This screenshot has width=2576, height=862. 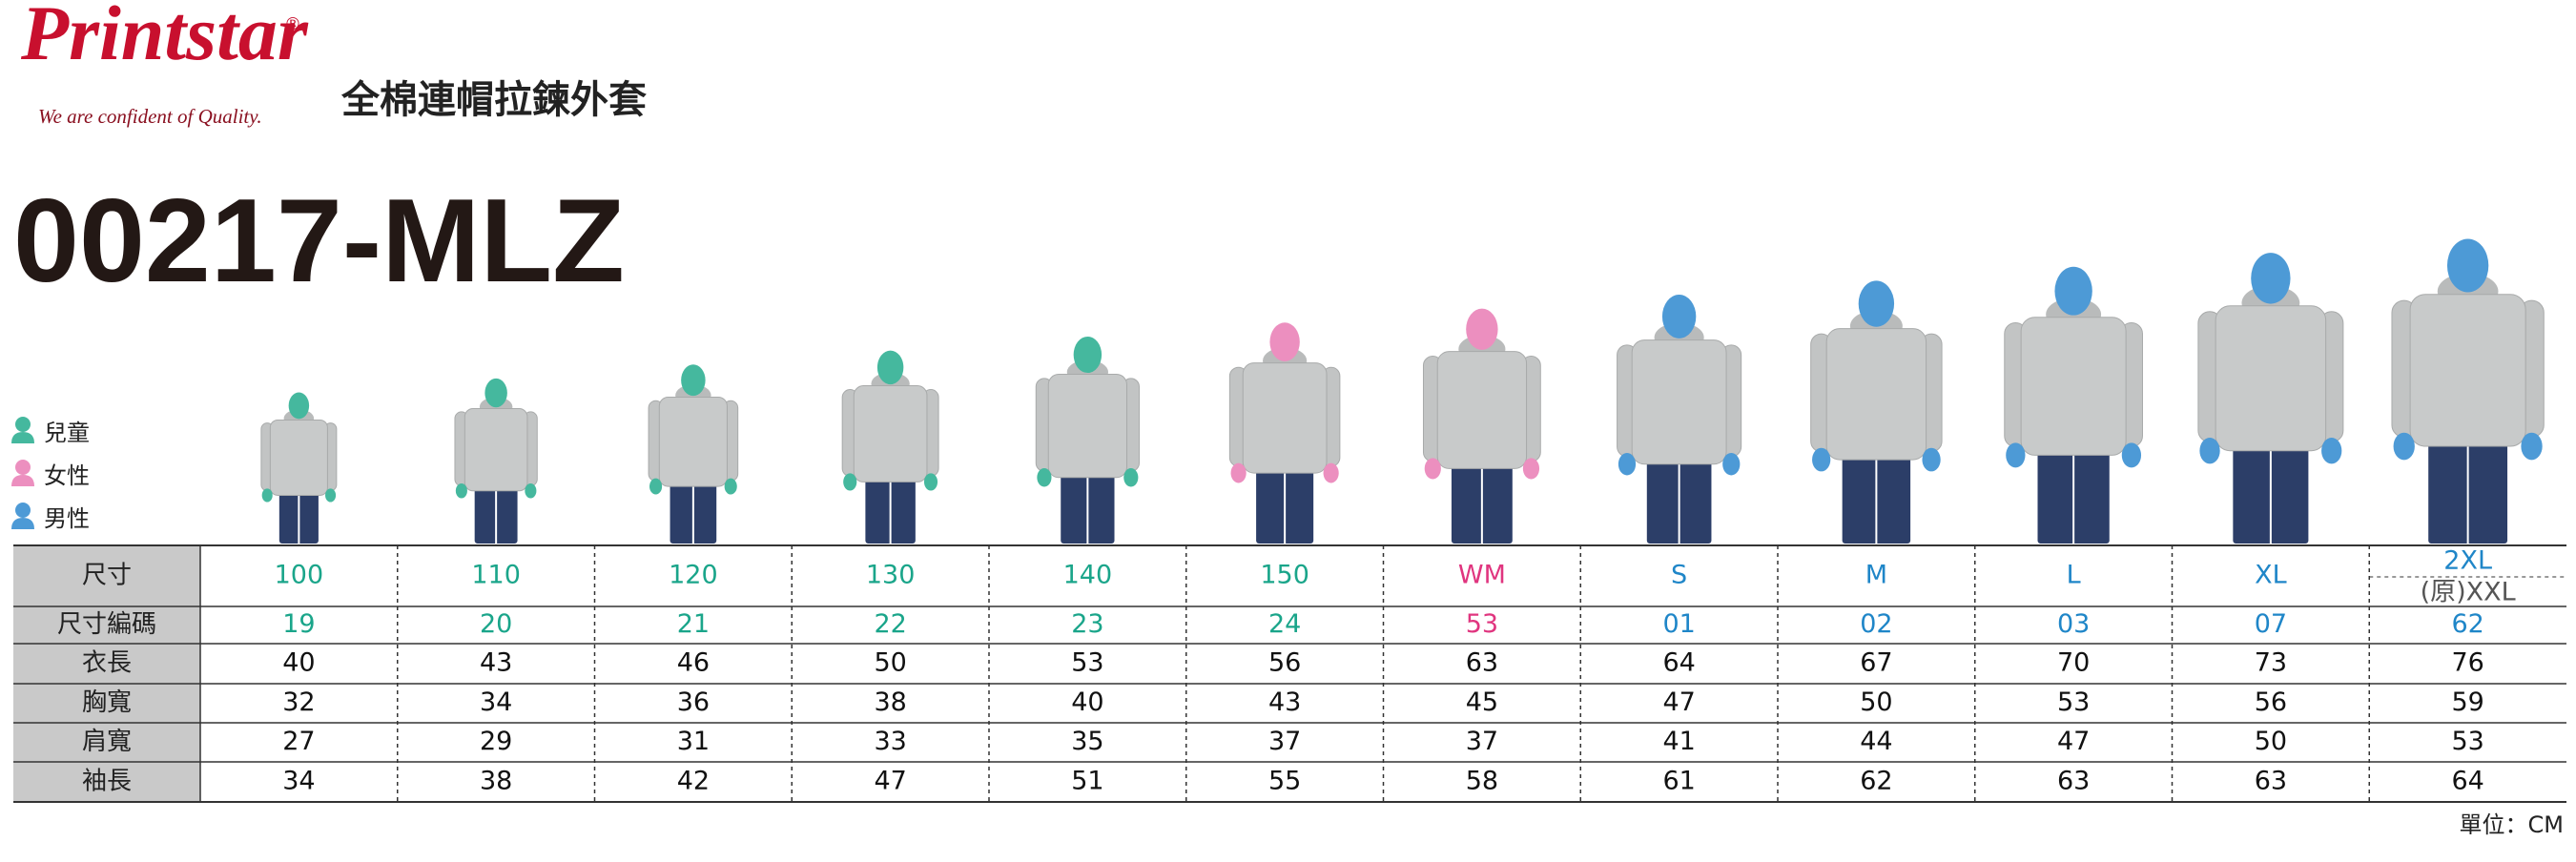 I want to click on size-code: 21, so click(x=693, y=624).